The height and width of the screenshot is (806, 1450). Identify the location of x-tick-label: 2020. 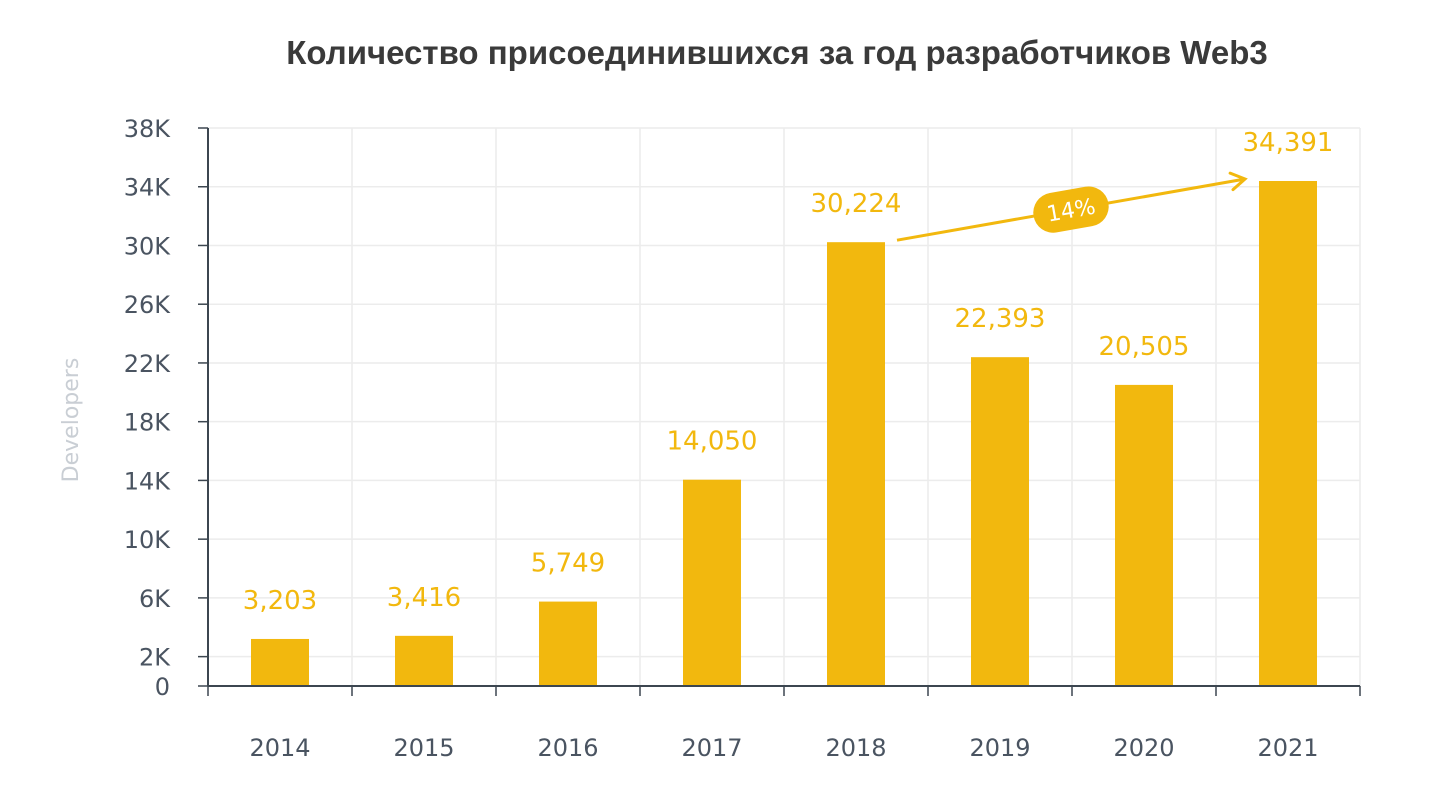
(1143, 748).